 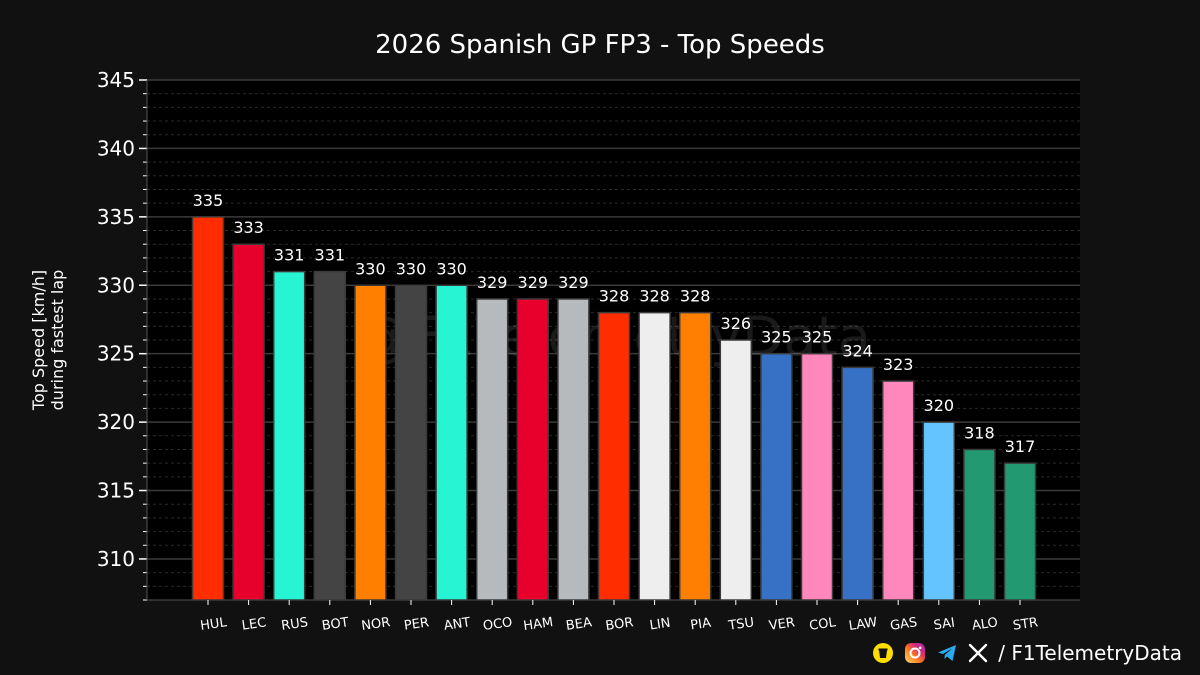 I want to click on x-tick-label: BEA, so click(x=579, y=624).